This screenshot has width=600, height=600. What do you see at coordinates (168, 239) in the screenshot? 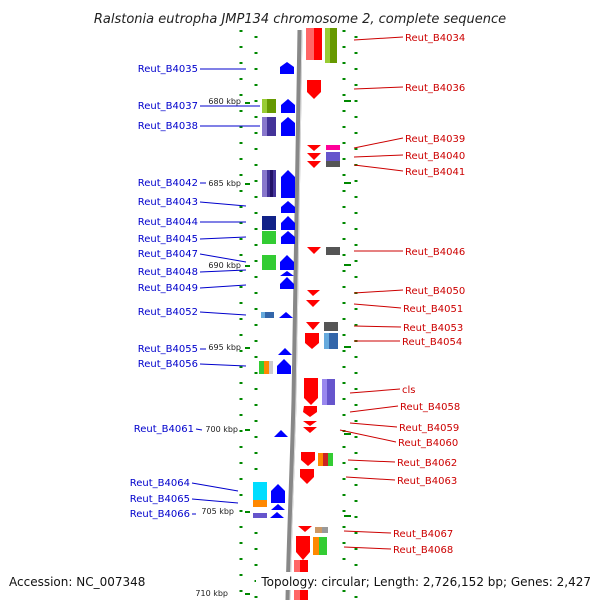
I see `gene-label: Reut_B4045` at bounding box center [168, 239].